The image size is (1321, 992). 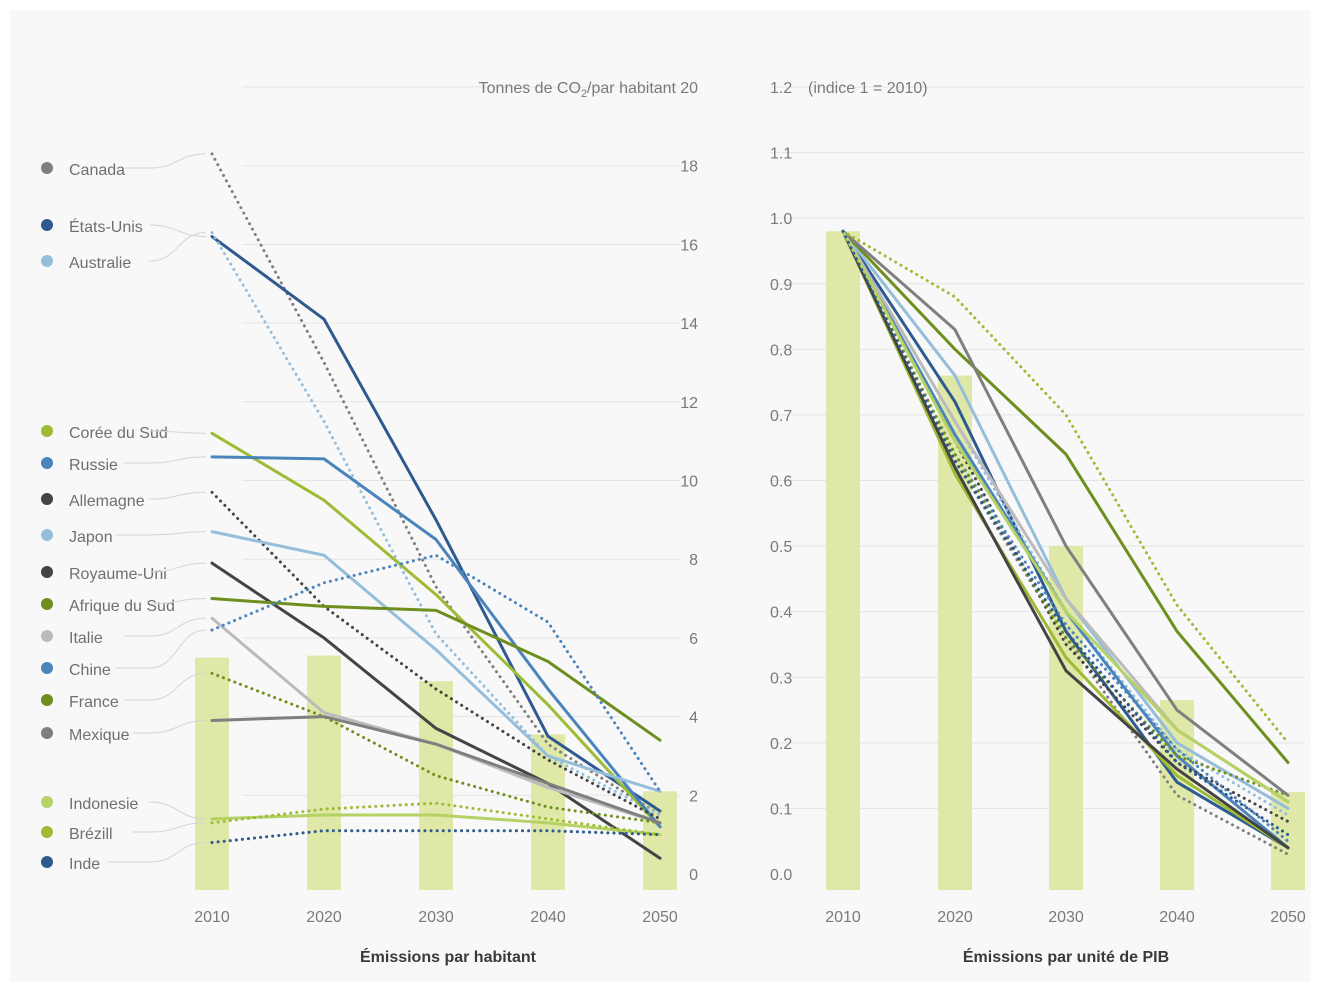 I want to click on y-tick-label: 0.8, so click(x=781, y=350).